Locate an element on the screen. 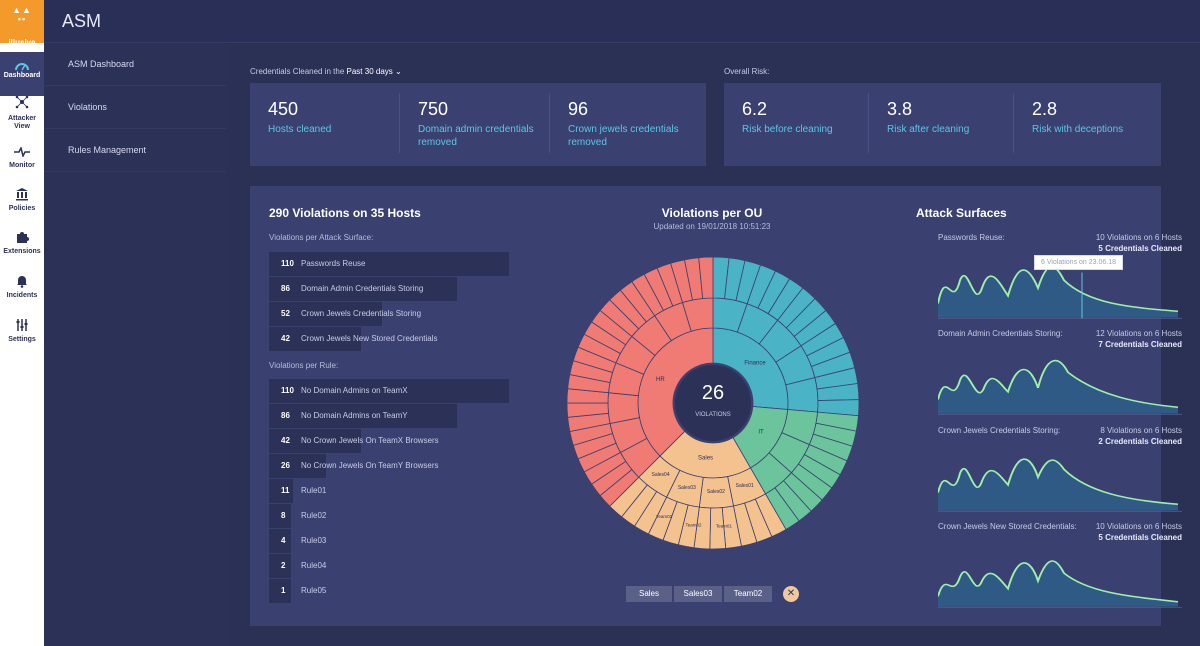  subnav-item-rules-management: Rules Management is located at coordinates (135, 150).